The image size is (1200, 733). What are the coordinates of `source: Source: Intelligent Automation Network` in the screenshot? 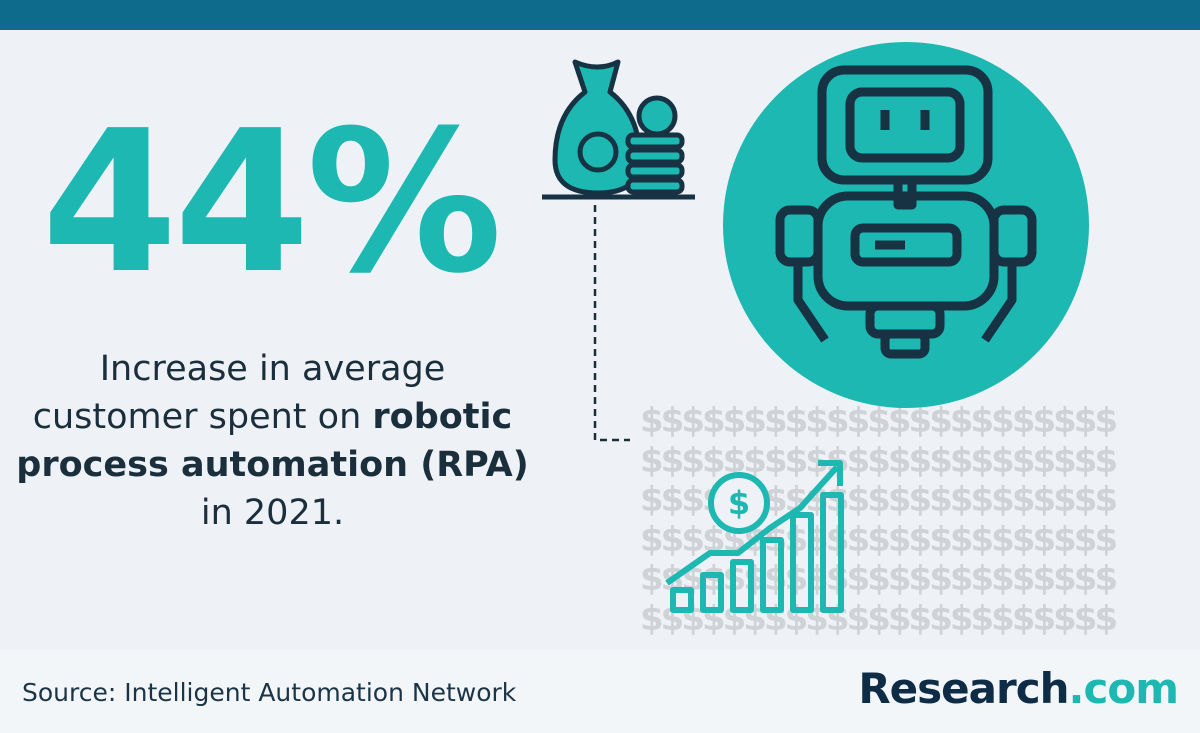 It's located at (269, 692).